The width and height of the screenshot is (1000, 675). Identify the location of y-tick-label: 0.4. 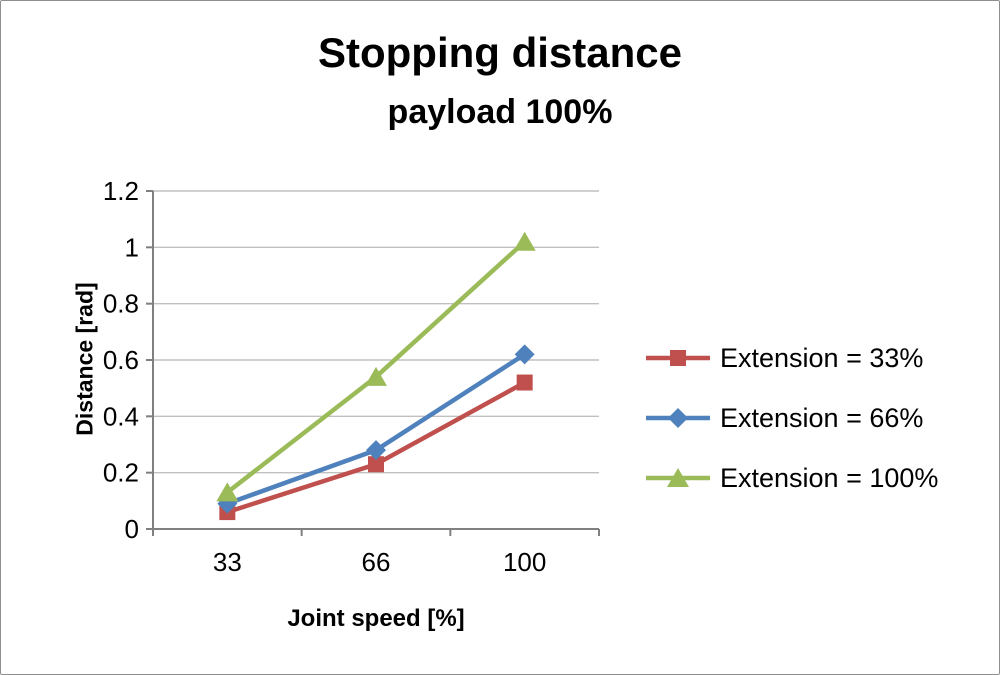
(121, 416).